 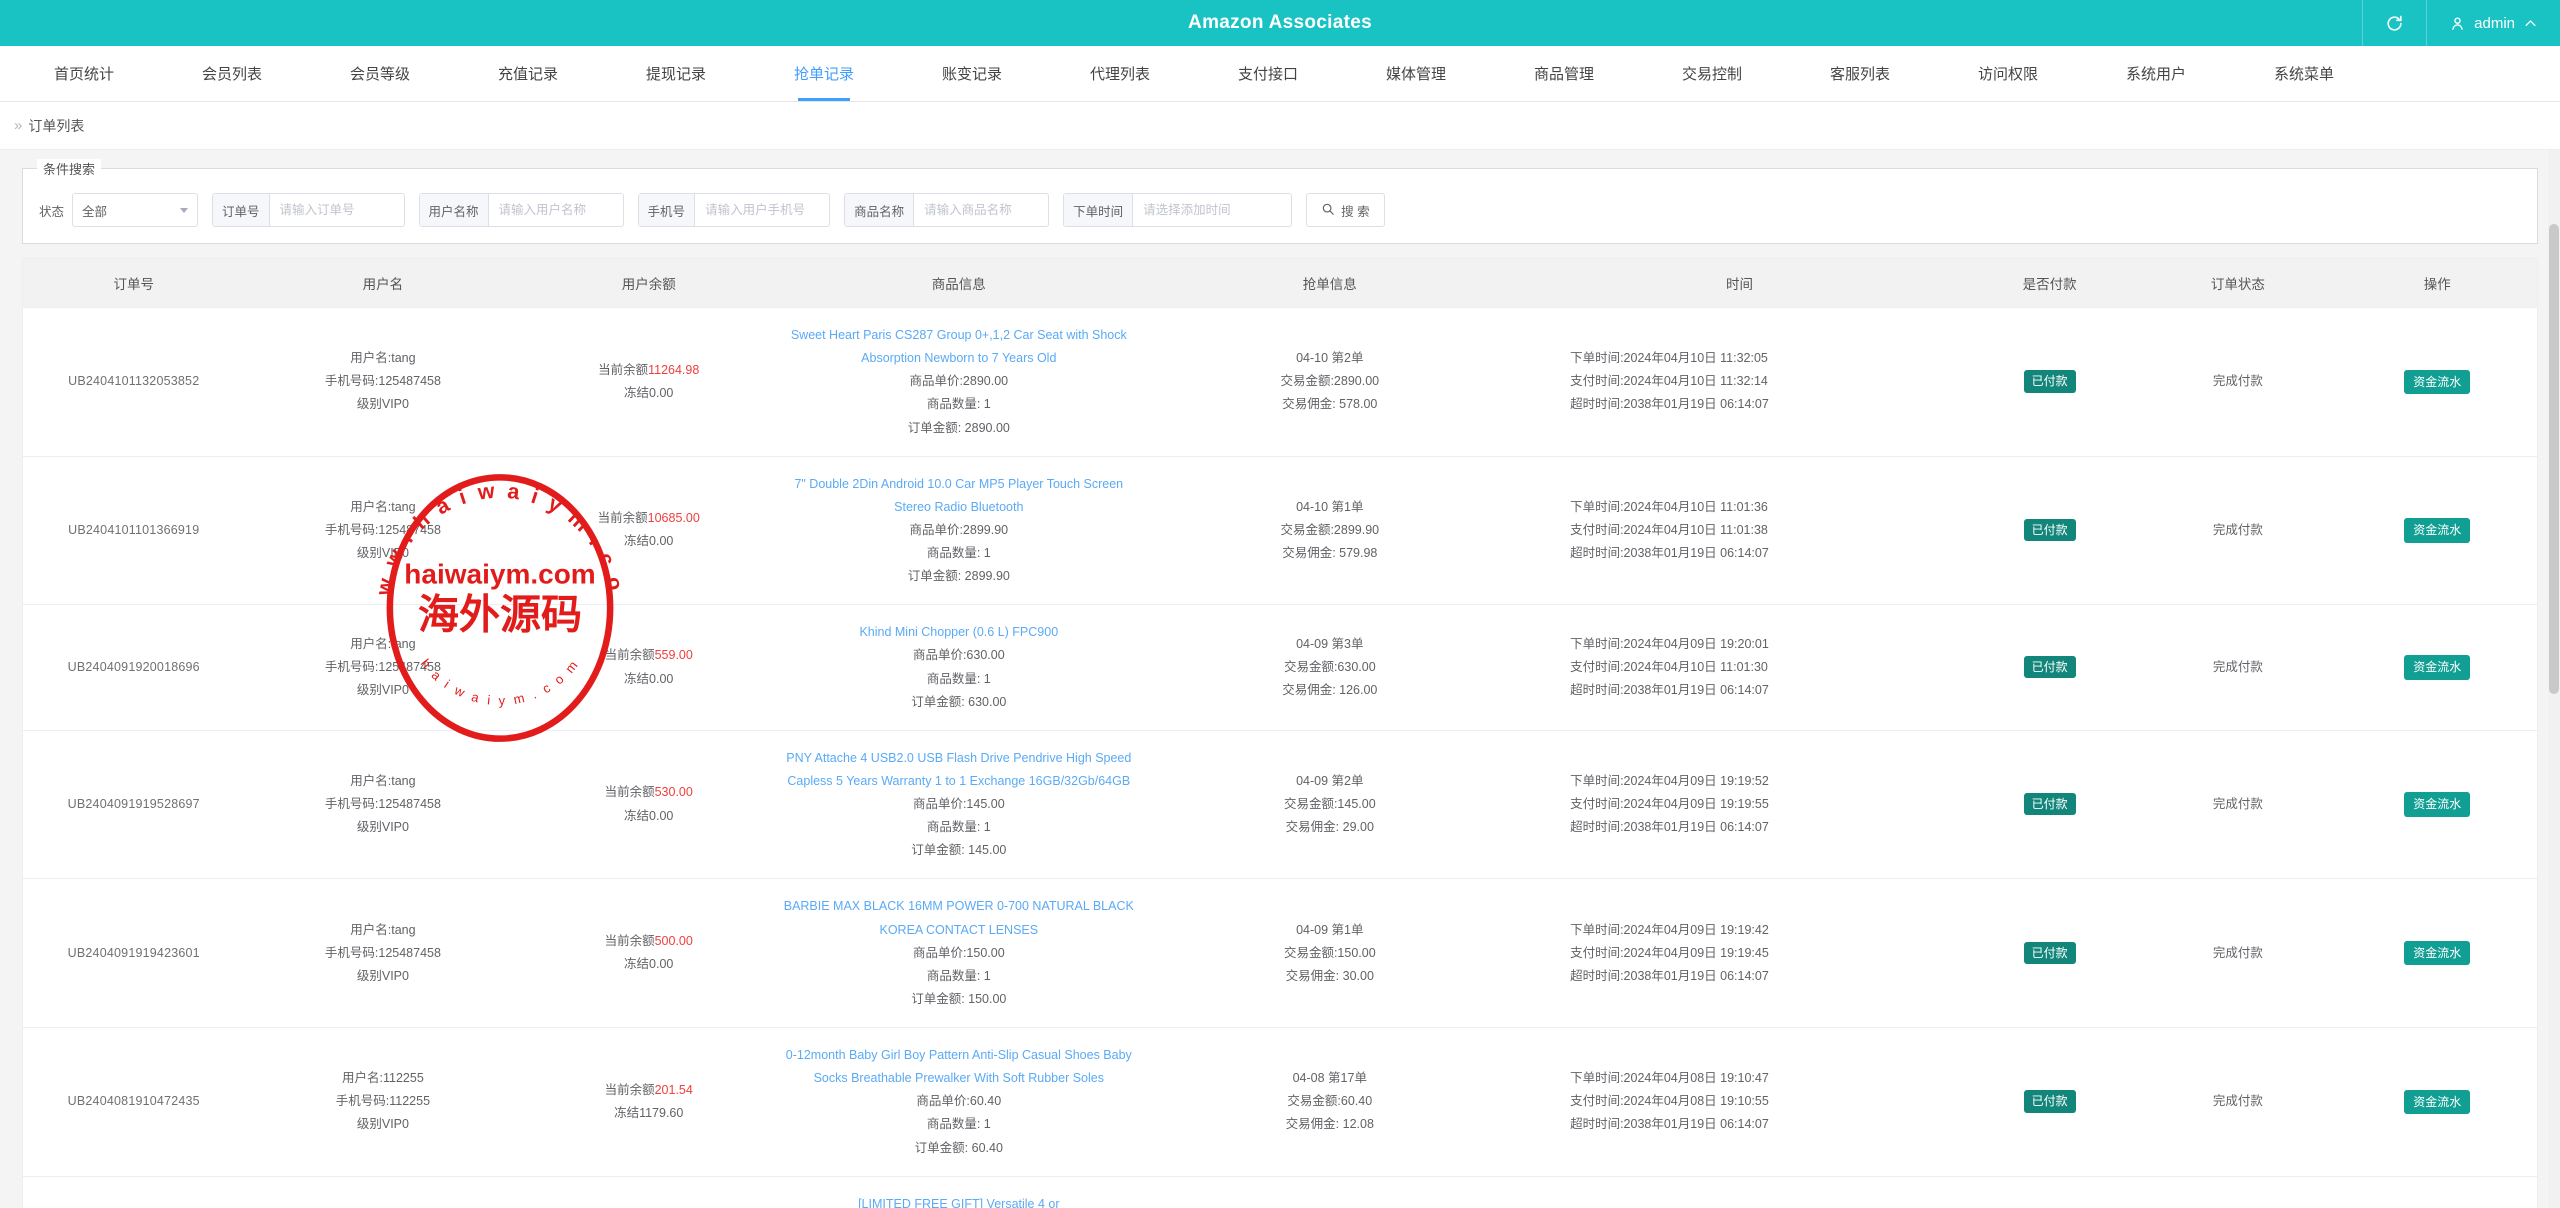 I want to click on phone-input, so click(x=762, y=210).